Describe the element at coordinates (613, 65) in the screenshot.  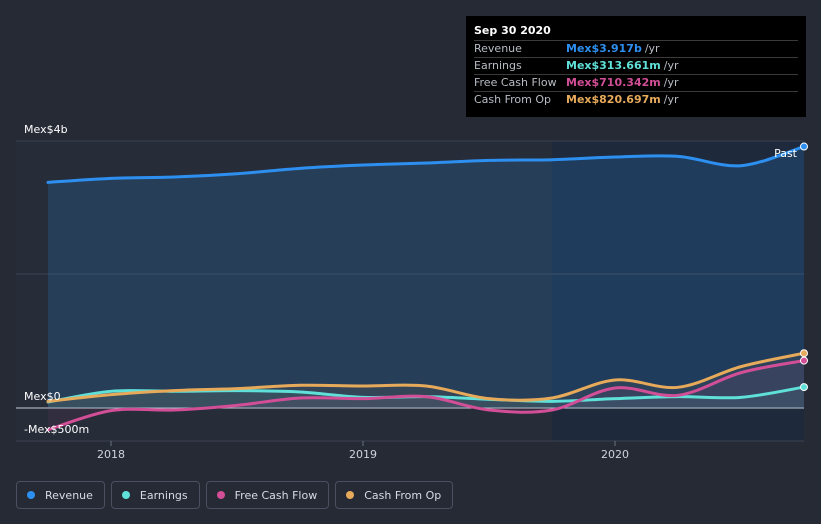
I see `tooltip-value: Mex$313.661m` at that location.